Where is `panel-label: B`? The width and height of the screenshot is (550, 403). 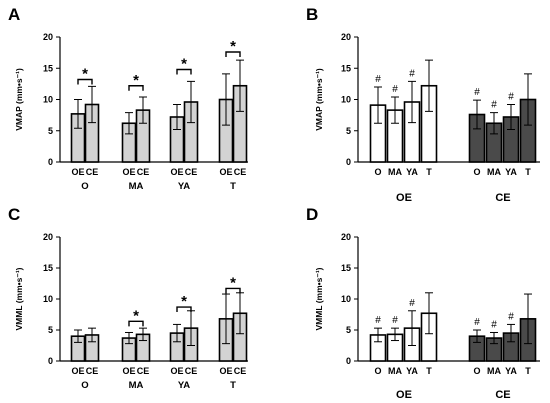
panel-label: B is located at coordinates (312, 14).